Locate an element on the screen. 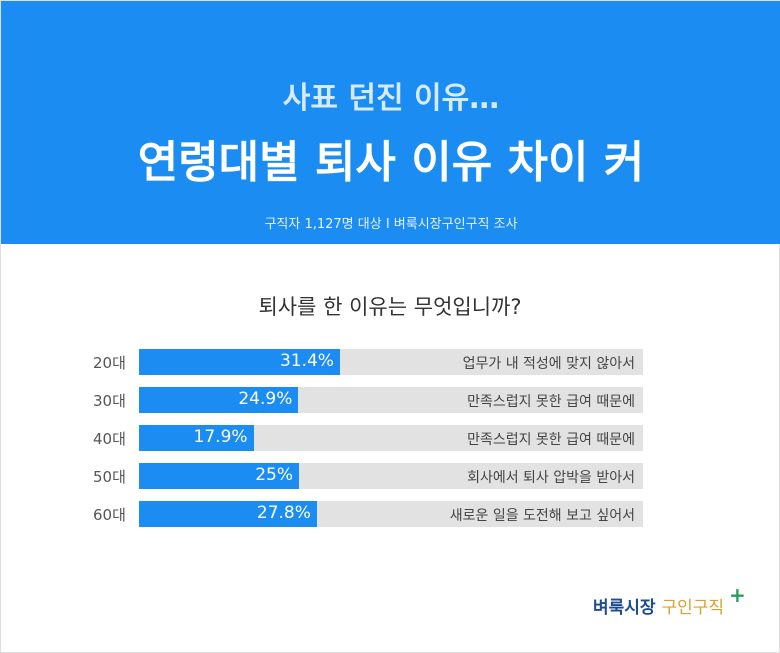 This screenshot has height=653, width=780. logo-part1: 벼룩시장 is located at coordinates (624, 608).